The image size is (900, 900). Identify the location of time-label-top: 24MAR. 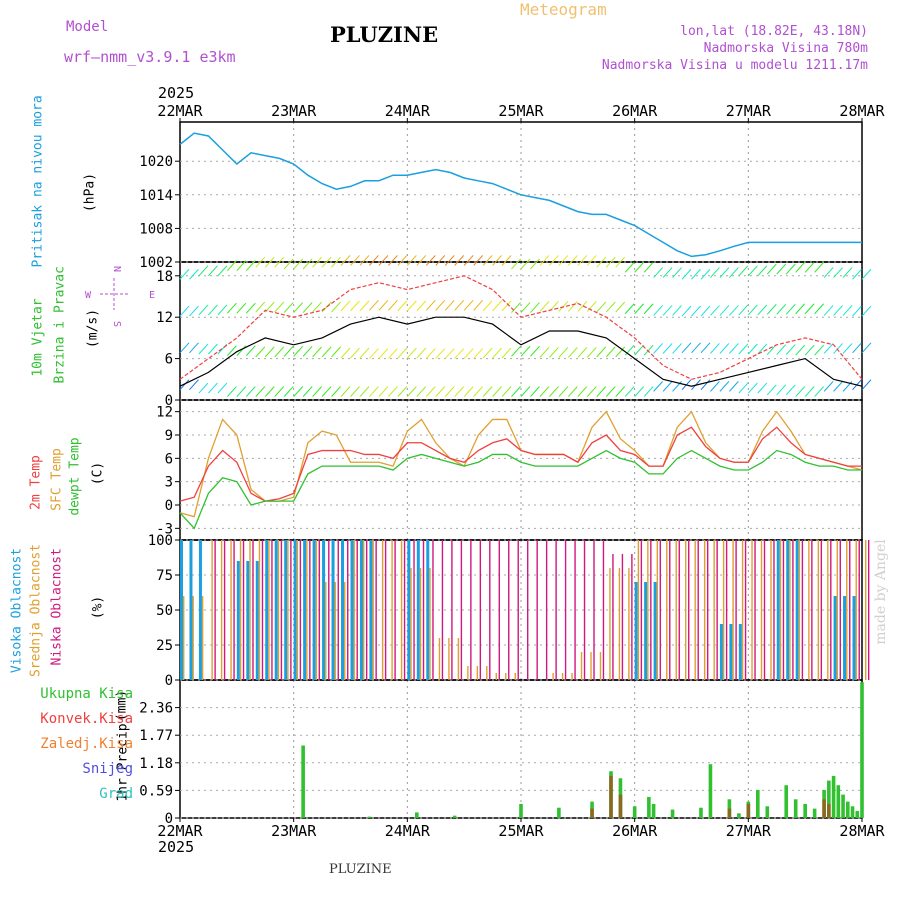
(408, 111).